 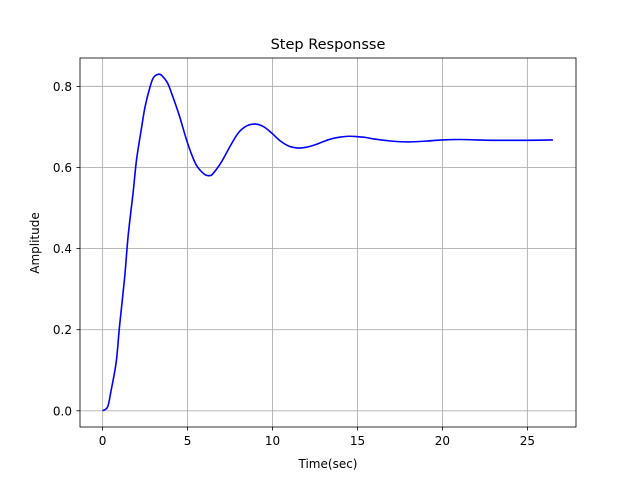 What do you see at coordinates (328, 464) in the screenshot?
I see `x-axis-label: Time(sec)` at bounding box center [328, 464].